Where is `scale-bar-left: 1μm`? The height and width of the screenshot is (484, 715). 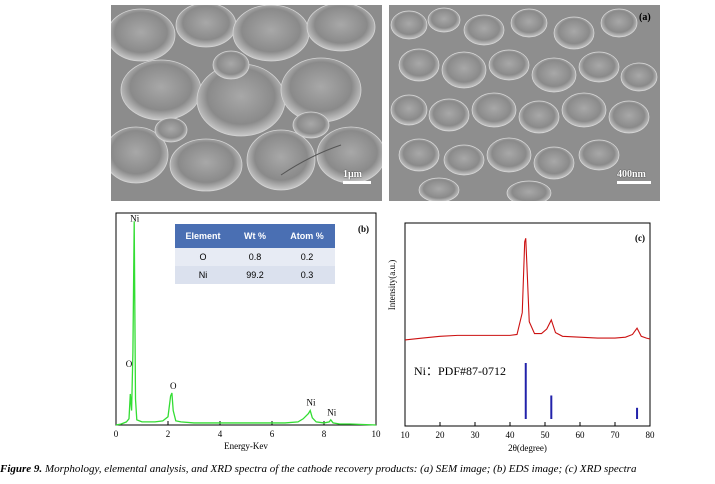 scale-bar-left: 1μm is located at coordinates (357, 176).